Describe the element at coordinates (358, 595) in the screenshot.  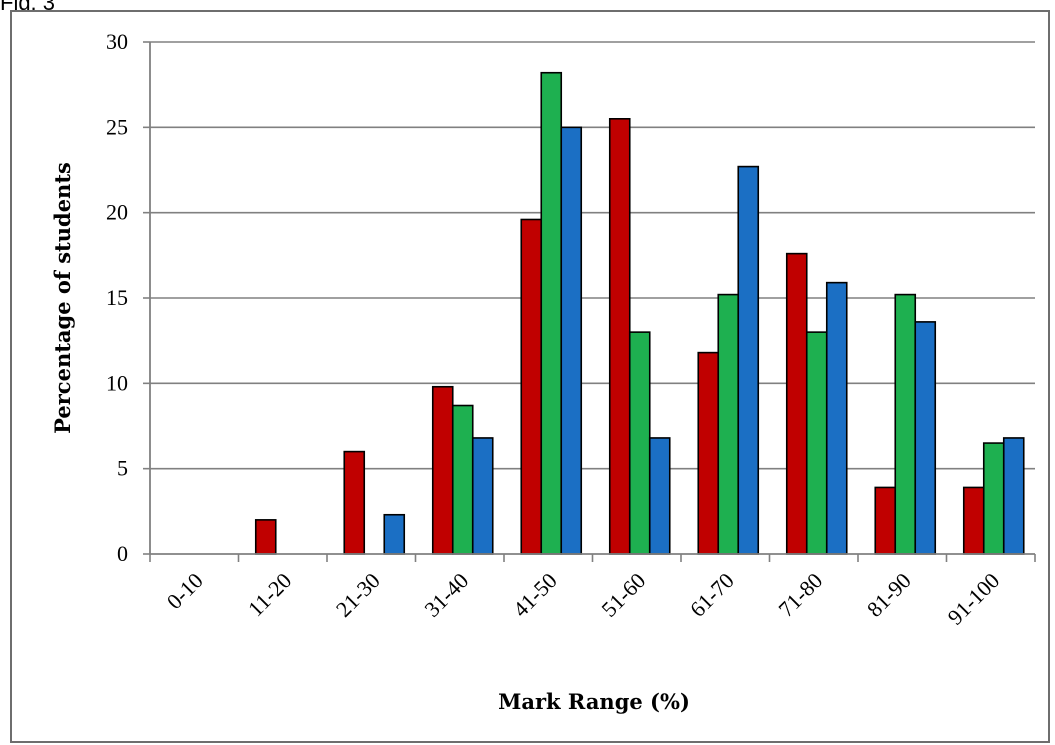
I see `x-tick-label: 21-30` at that location.